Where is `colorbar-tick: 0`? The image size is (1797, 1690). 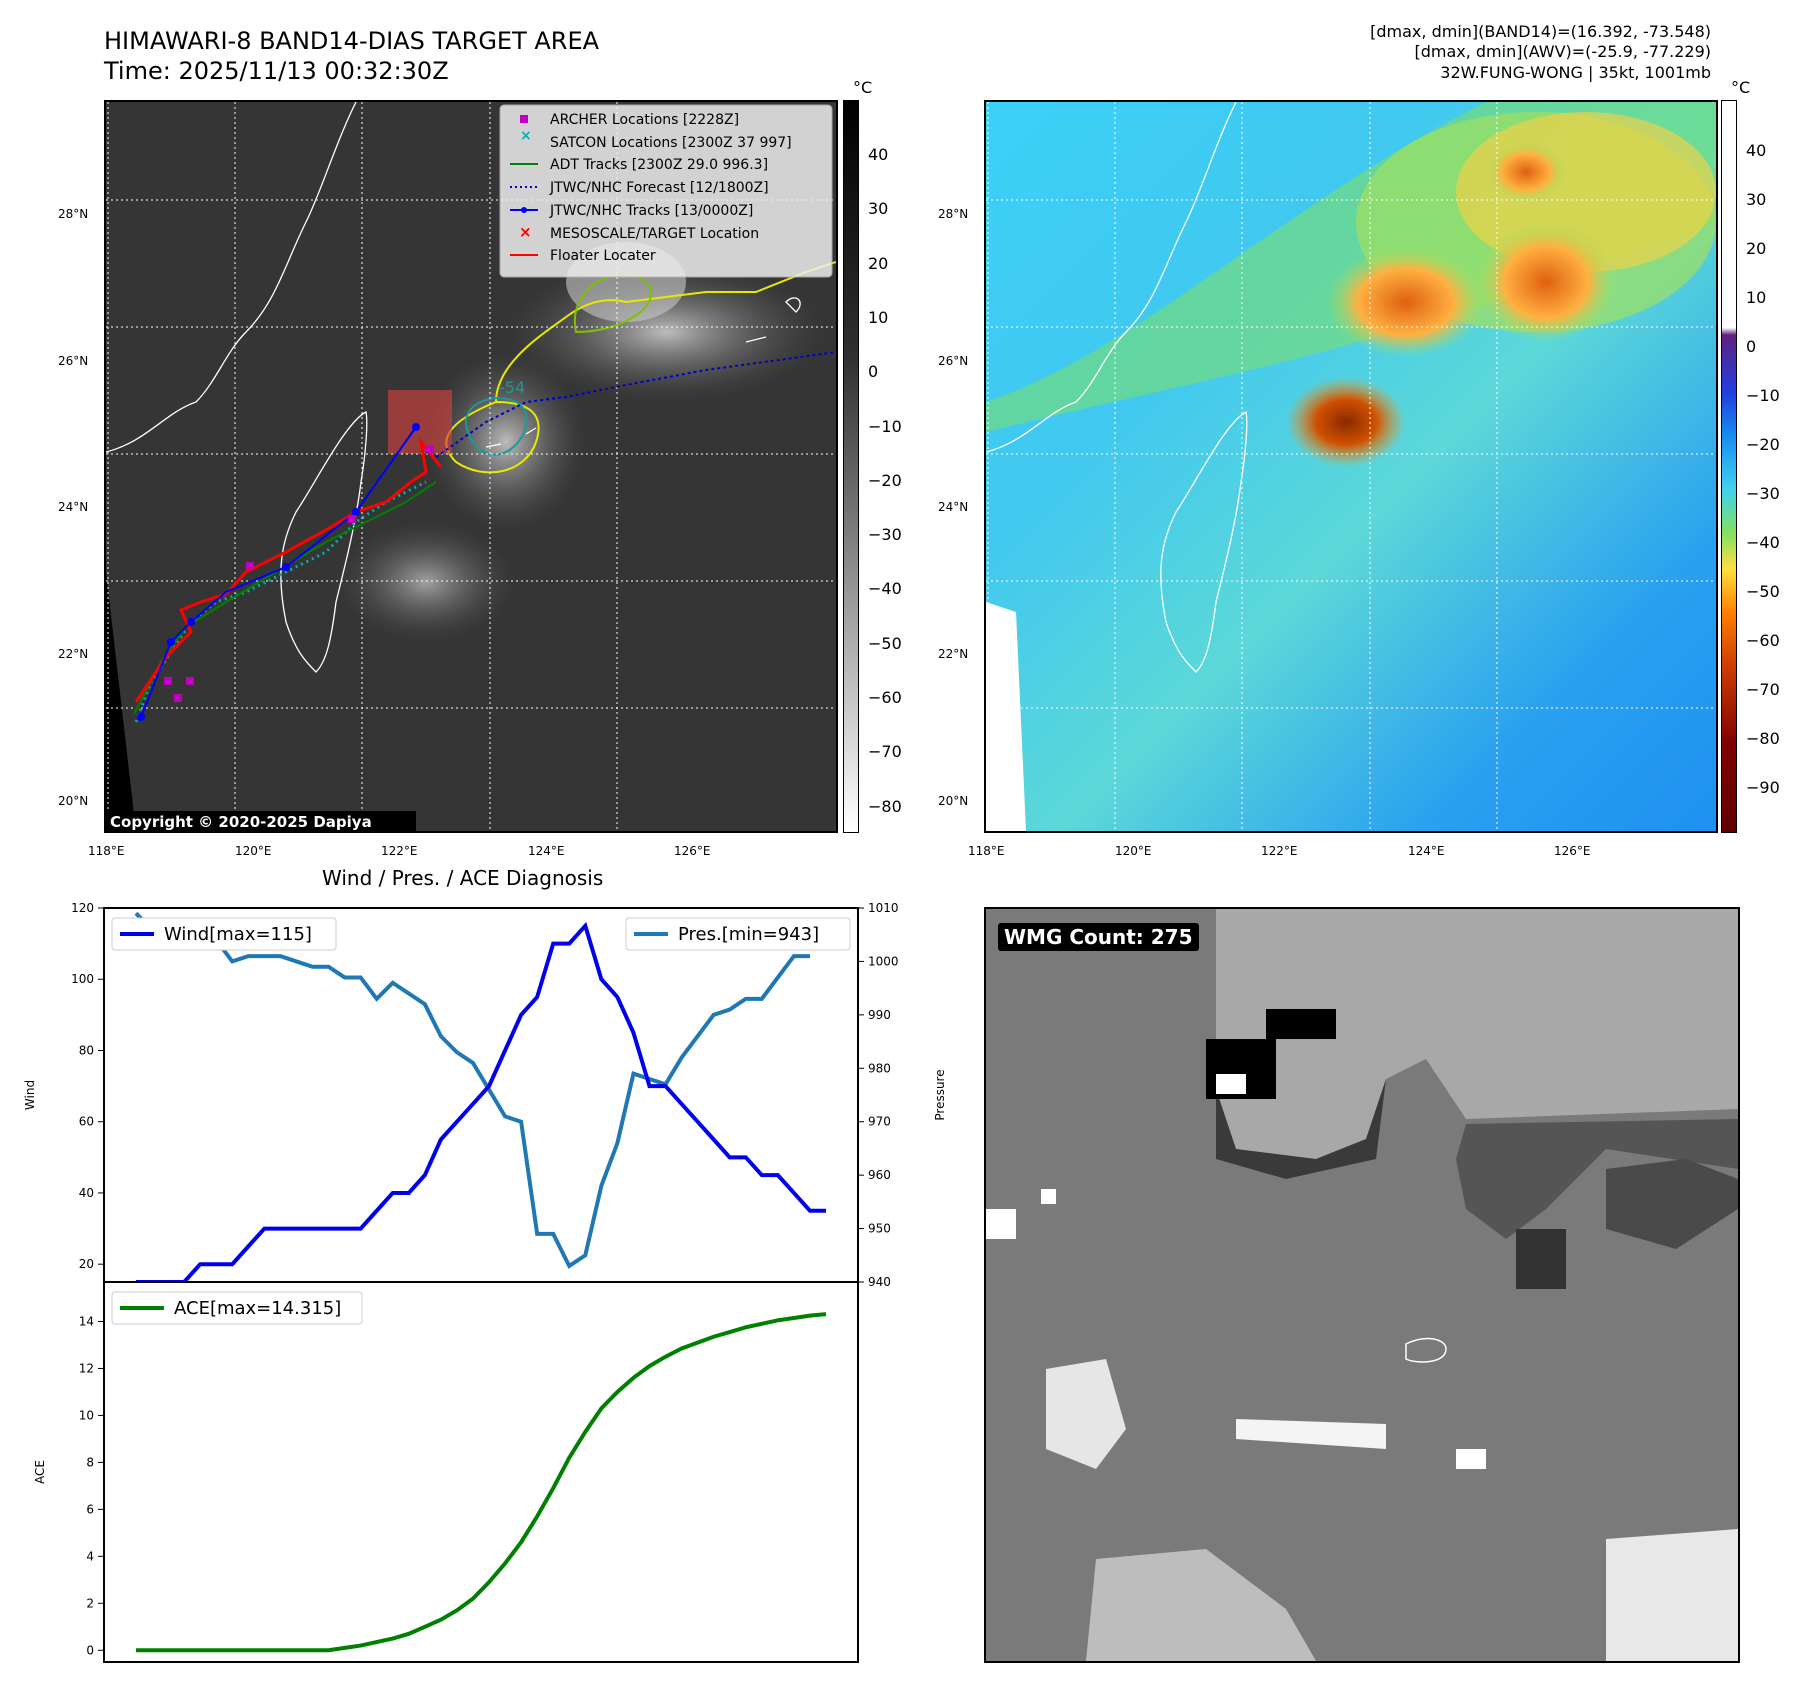 colorbar-tick: 0 is located at coordinates (873, 372).